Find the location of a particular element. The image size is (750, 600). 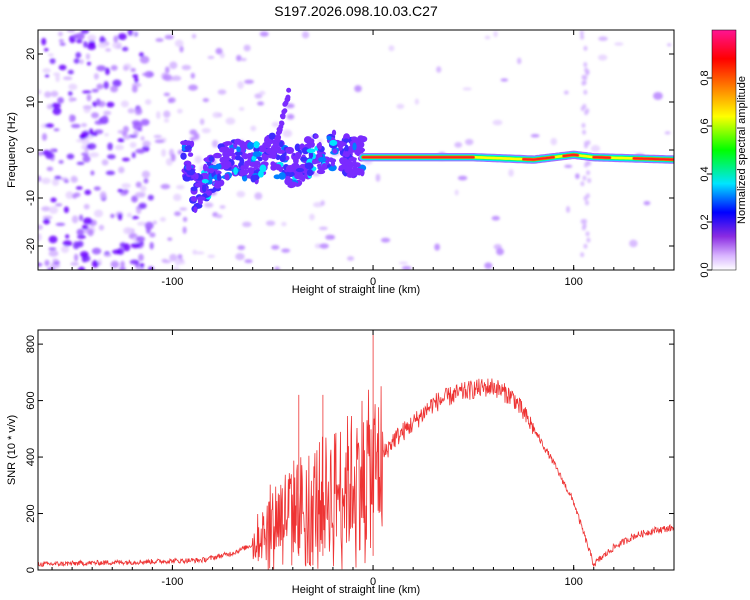

colorbar-ticks: 0.0 0.2 0.4 0.6 0.8 is located at coordinates (705, 174).